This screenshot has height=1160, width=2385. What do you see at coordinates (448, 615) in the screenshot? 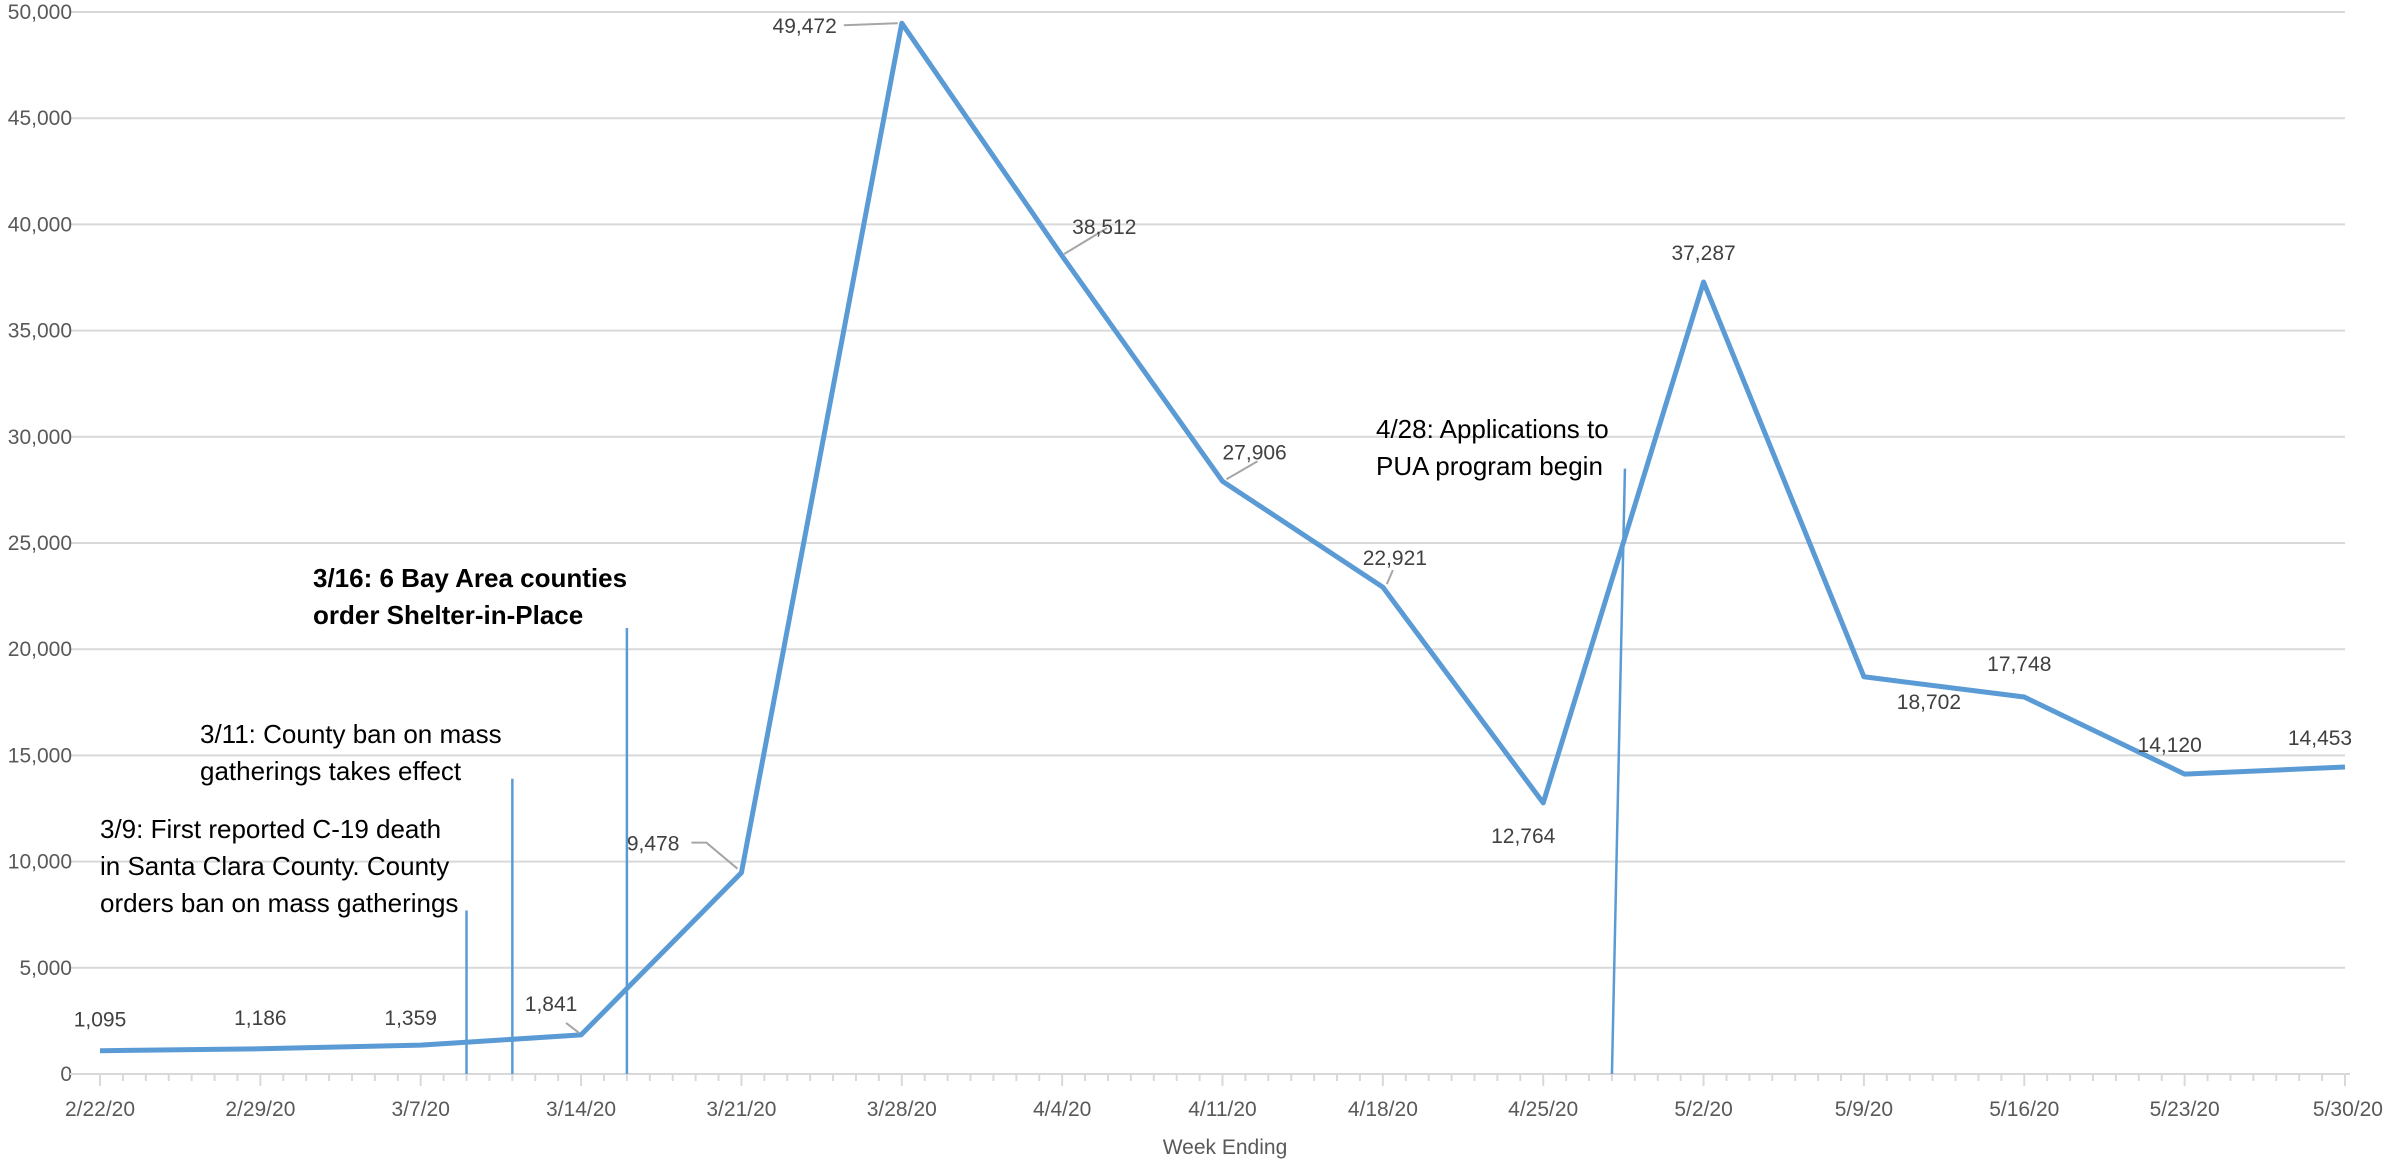
I see `annotation-text: order Shelter-in-Place` at bounding box center [448, 615].